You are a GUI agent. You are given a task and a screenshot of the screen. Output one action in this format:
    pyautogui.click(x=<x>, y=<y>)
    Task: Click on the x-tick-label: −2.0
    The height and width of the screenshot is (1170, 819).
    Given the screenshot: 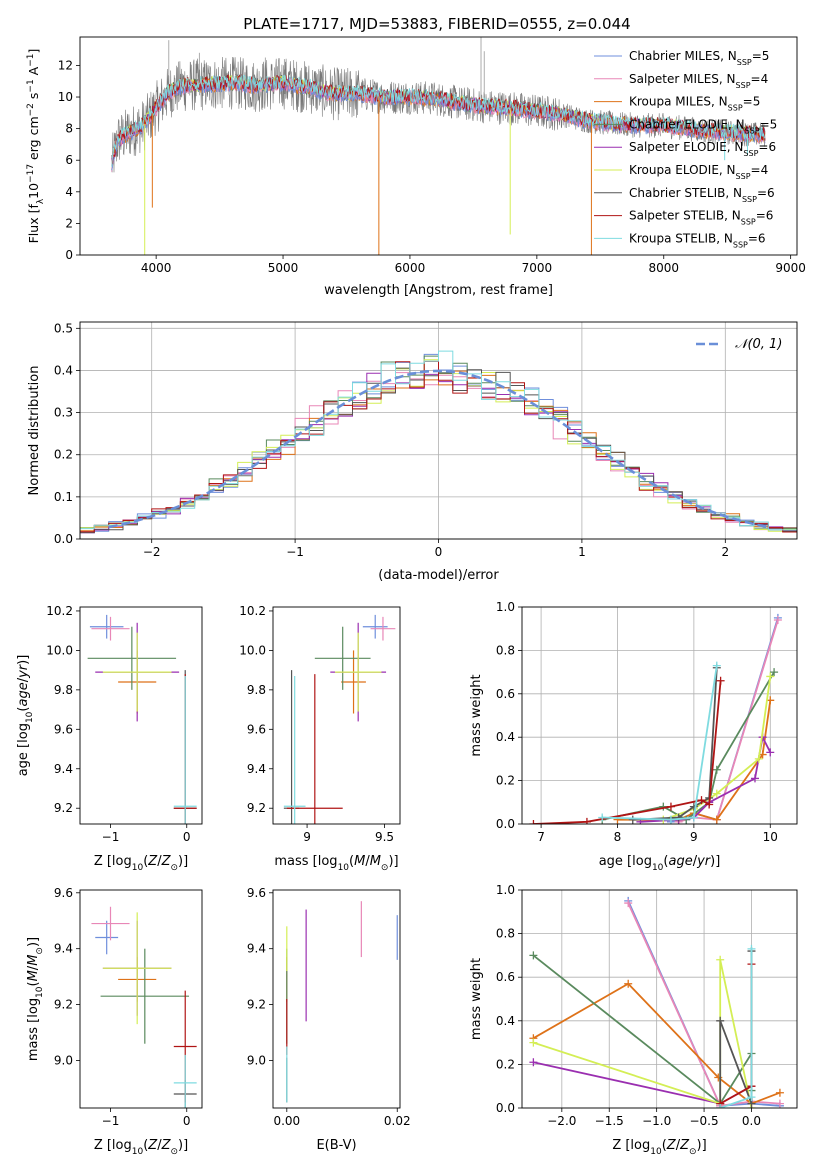 What is the action you would take?
    pyautogui.click(x=561, y=1121)
    